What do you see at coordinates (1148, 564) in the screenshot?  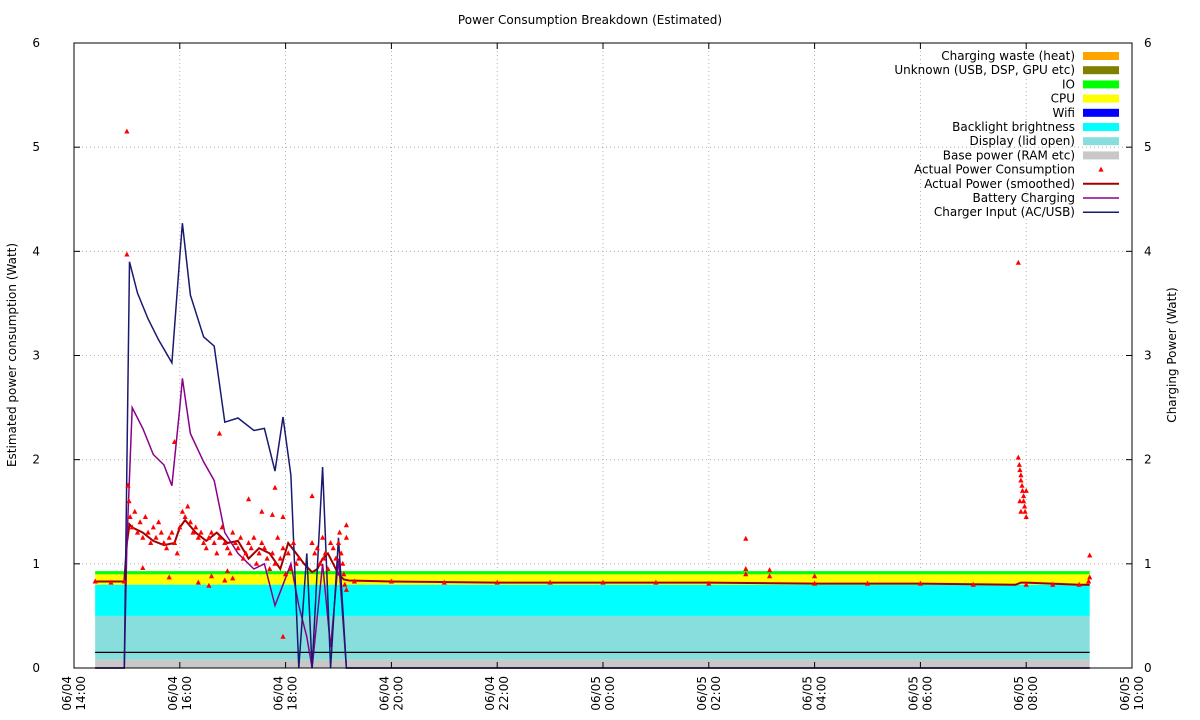 I see `y2-tick-label: 1` at bounding box center [1148, 564].